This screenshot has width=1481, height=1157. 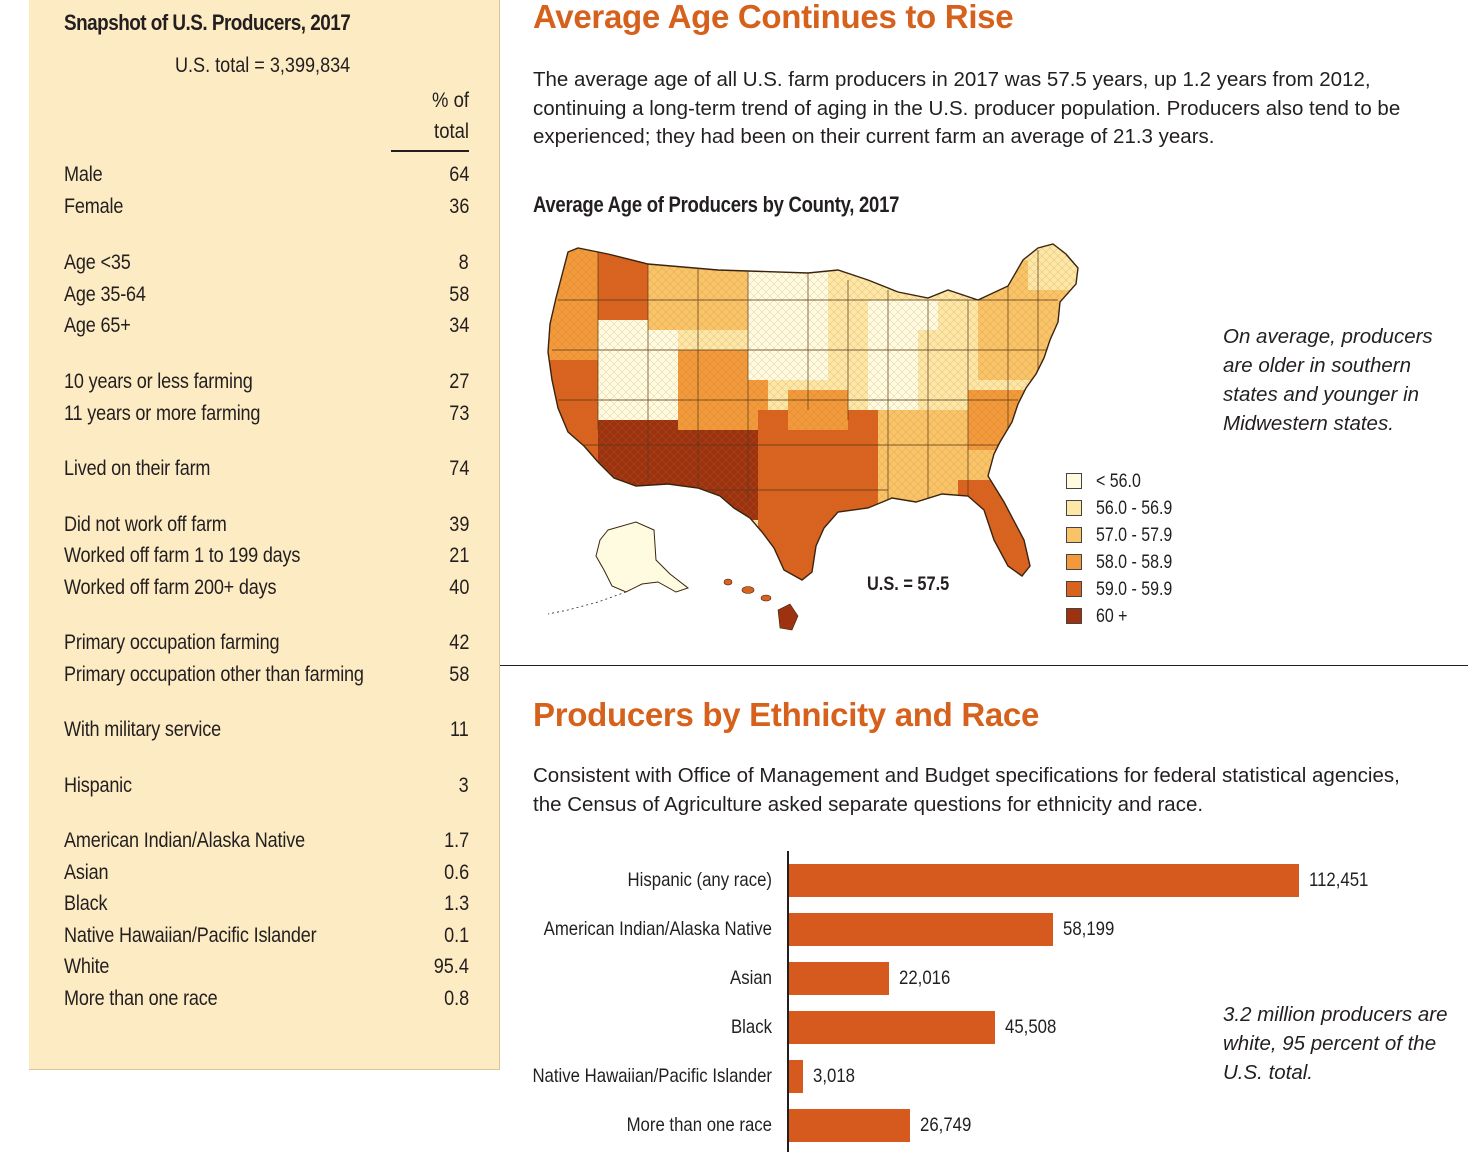 I want to click on snapshot-row: American Indian/Alaska Native 1.7, so click(x=266, y=840).